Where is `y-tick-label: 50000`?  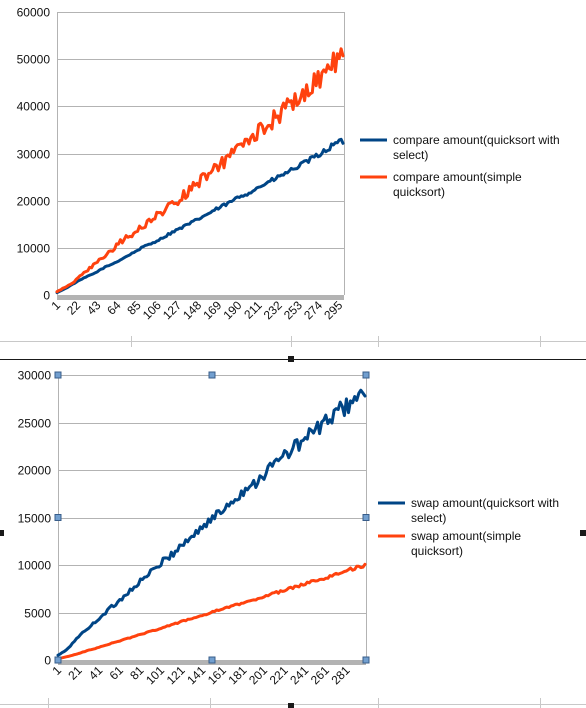
y-tick-label: 50000 is located at coordinates (34, 60).